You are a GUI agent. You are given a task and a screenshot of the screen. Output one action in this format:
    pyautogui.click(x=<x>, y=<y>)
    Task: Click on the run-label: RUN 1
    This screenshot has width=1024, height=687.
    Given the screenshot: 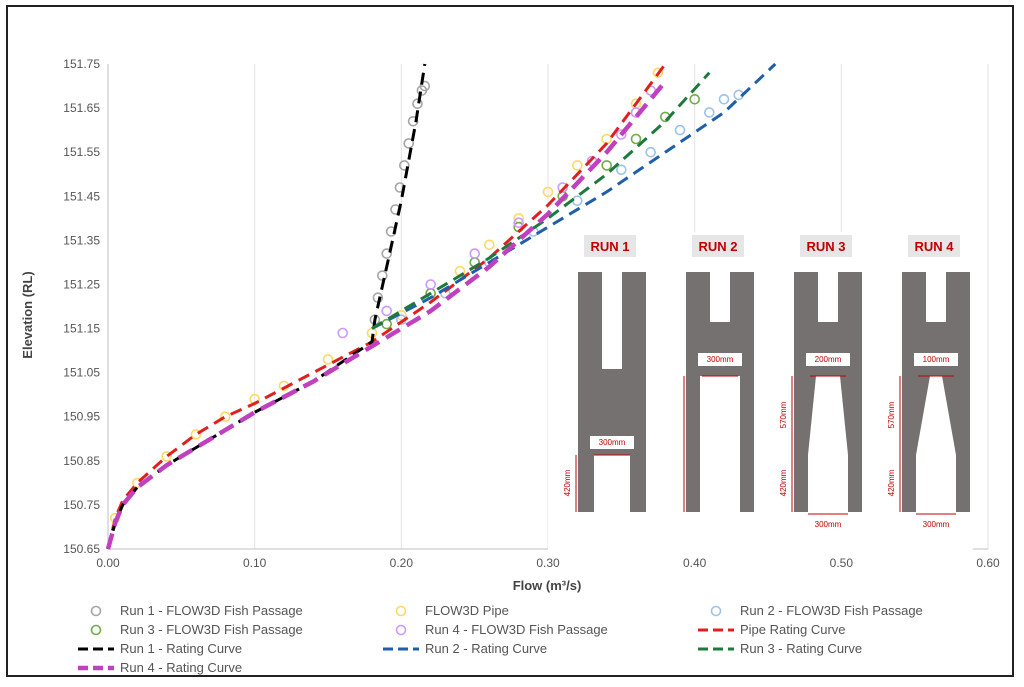 What is the action you would take?
    pyautogui.click(x=609, y=246)
    